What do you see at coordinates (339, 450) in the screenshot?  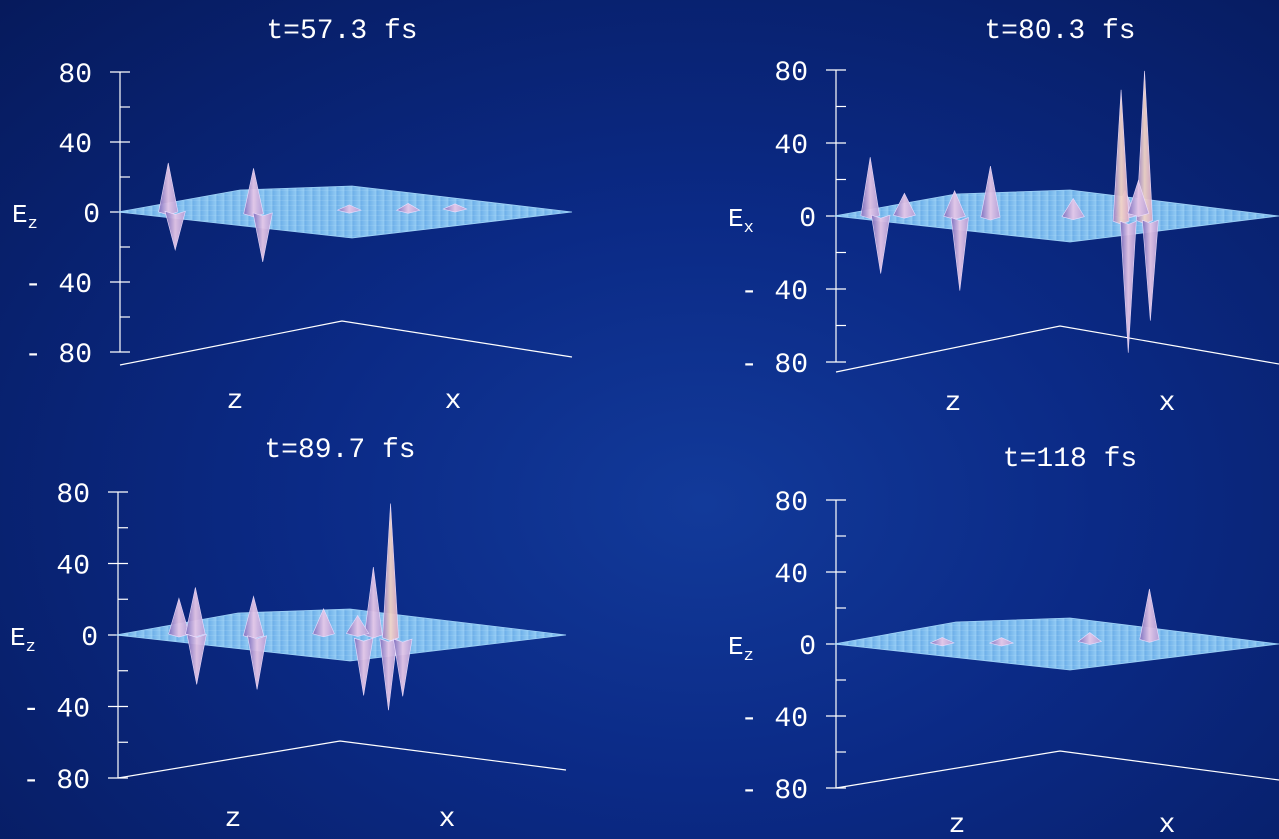 I see `panel-title: t=89.7 fs` at bounding box center [339, 450].